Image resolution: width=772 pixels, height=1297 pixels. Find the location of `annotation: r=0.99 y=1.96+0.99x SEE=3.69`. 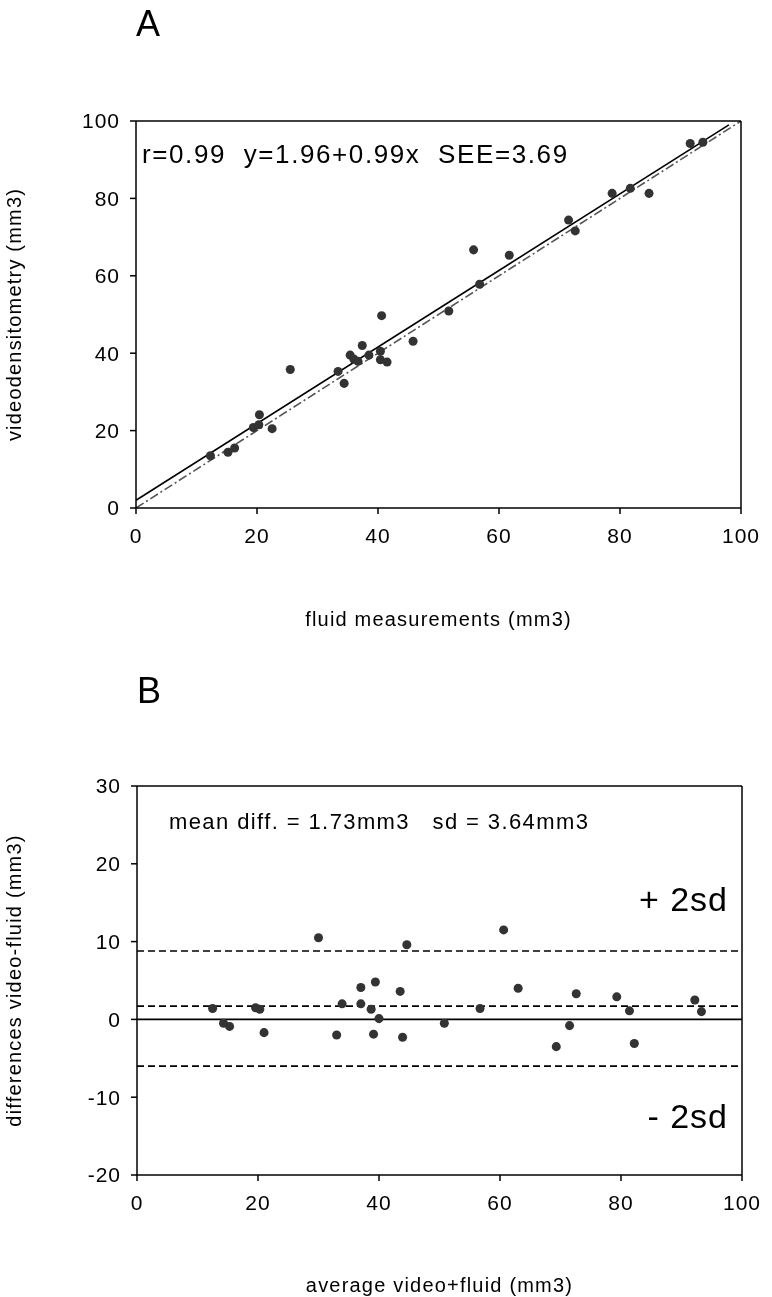

annotation: r=0.99 y=1.96+0.99x SEE=3.69 is located at coordinates (355, 154).